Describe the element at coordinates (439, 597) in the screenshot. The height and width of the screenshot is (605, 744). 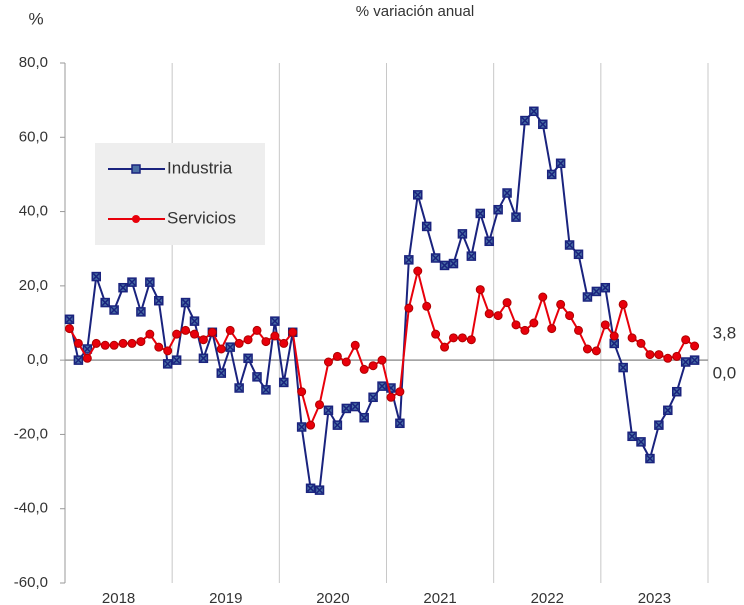
I see `x-tick-label: 2021` at that location.